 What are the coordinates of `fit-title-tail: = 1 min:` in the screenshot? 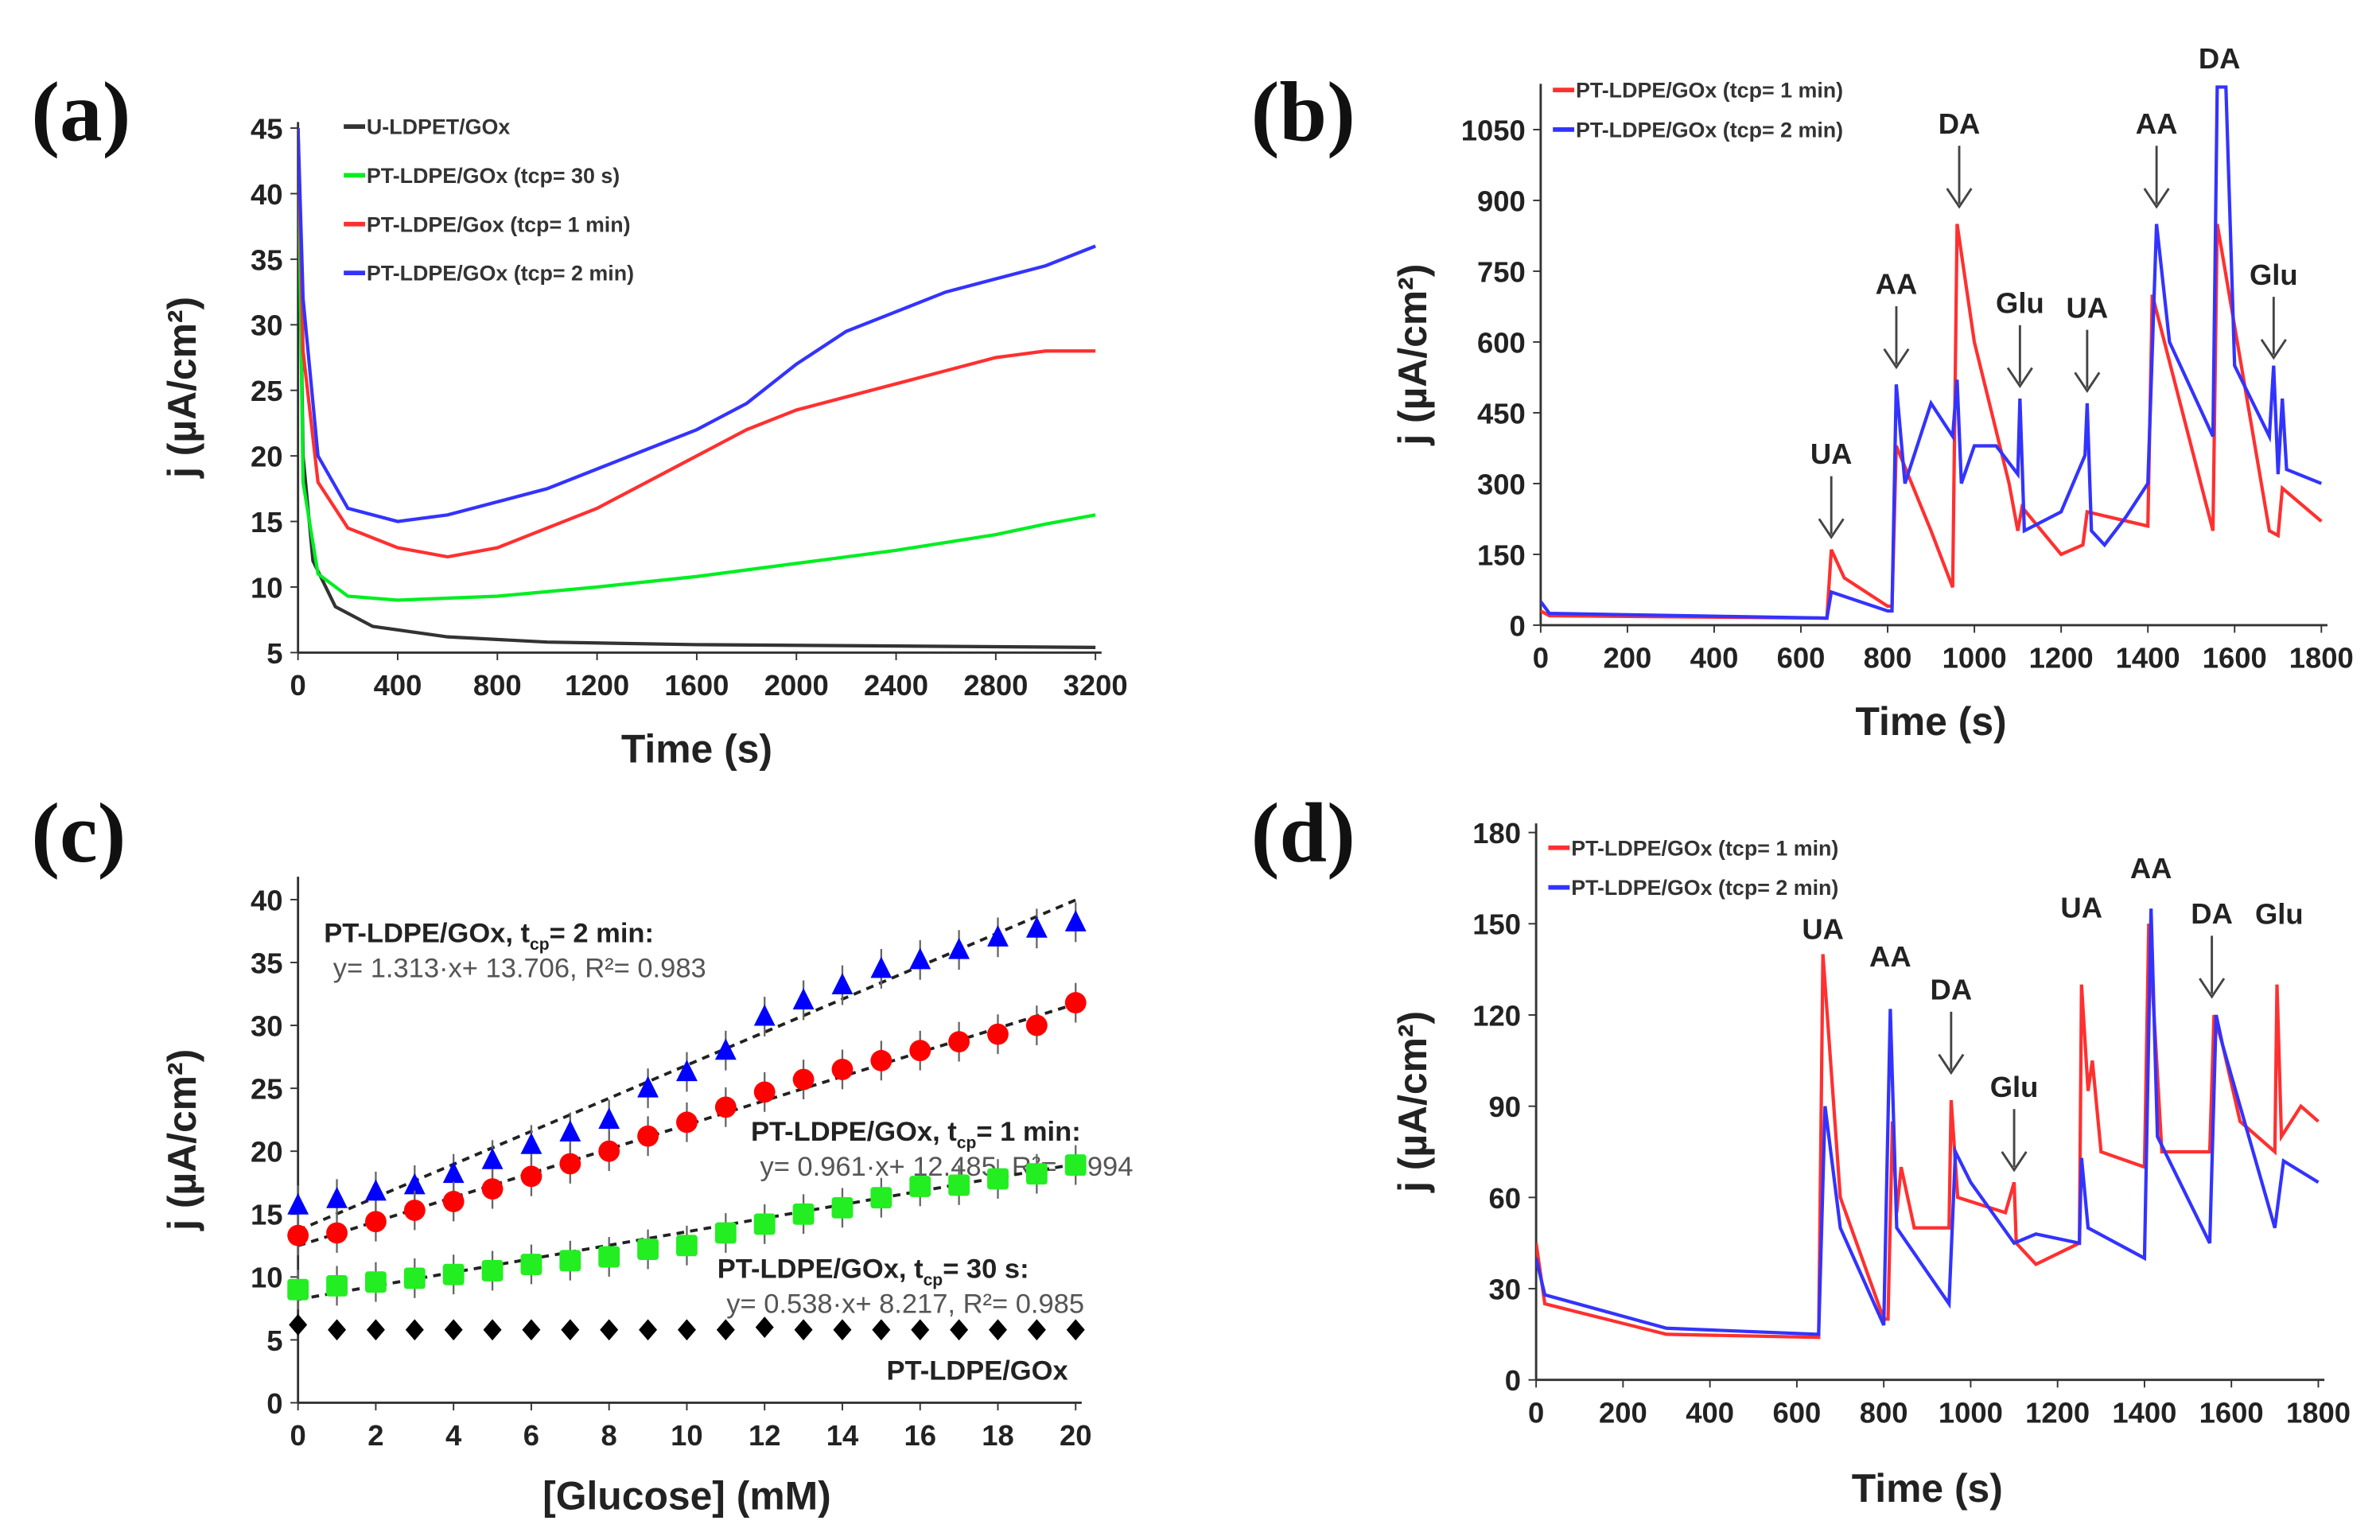 It's located at (1028, 1132).